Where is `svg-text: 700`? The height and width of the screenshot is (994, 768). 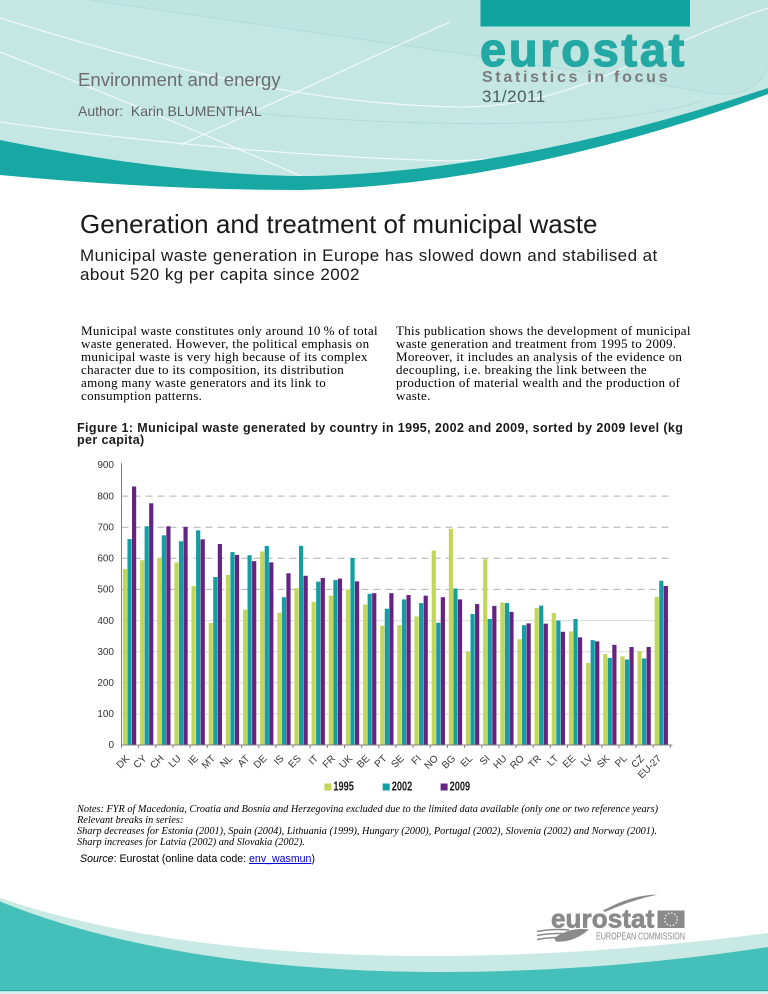
svg-text: 700 is located at coordinates (105, 527).